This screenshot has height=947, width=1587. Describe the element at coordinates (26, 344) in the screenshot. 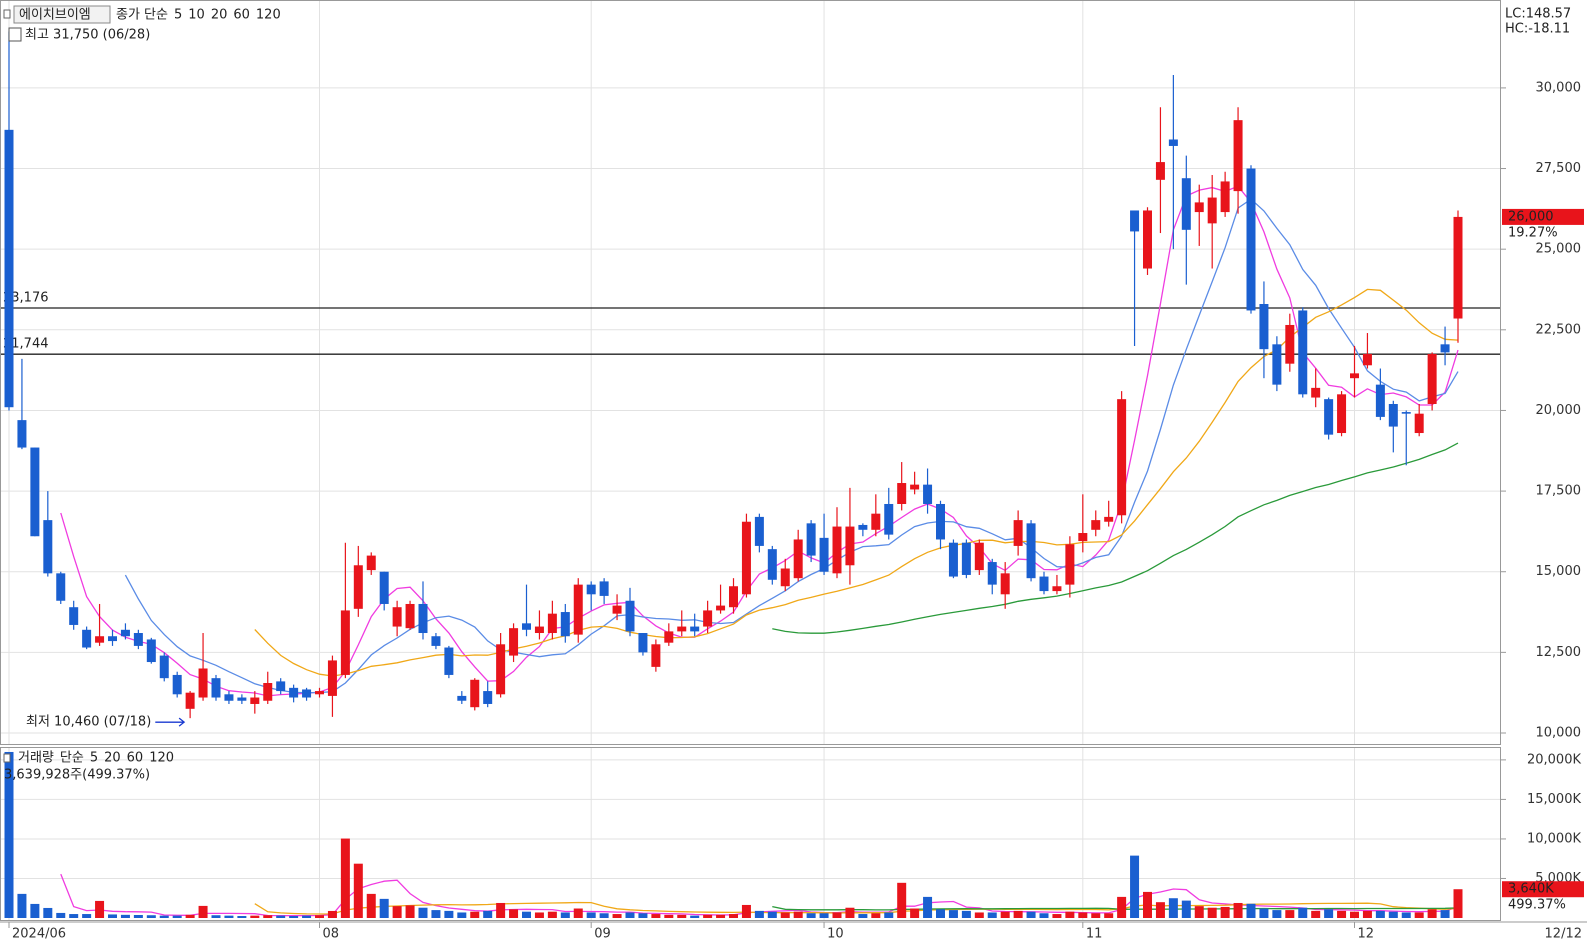

I see `horizontal-line-label: 21,744` at that location.